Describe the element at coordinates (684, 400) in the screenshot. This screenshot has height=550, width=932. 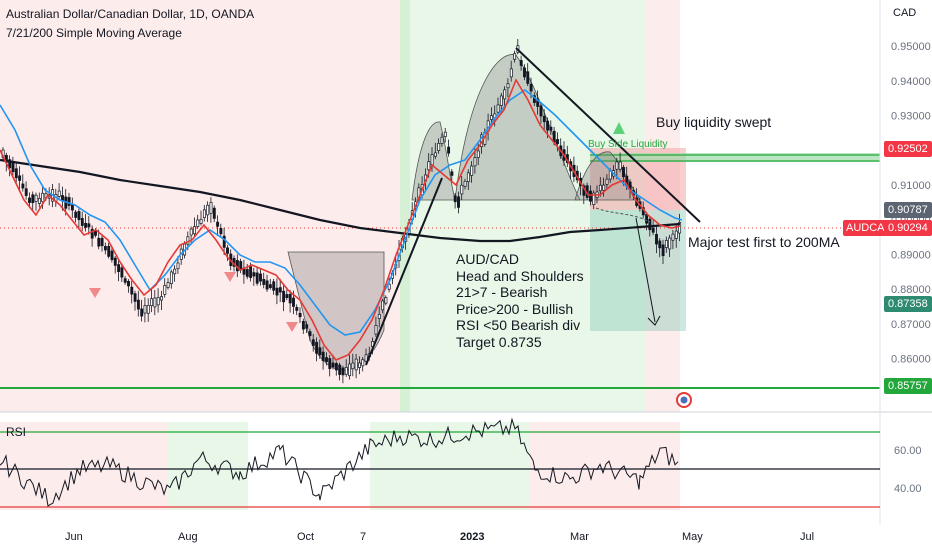
I see `event-marker-dot` at that location.